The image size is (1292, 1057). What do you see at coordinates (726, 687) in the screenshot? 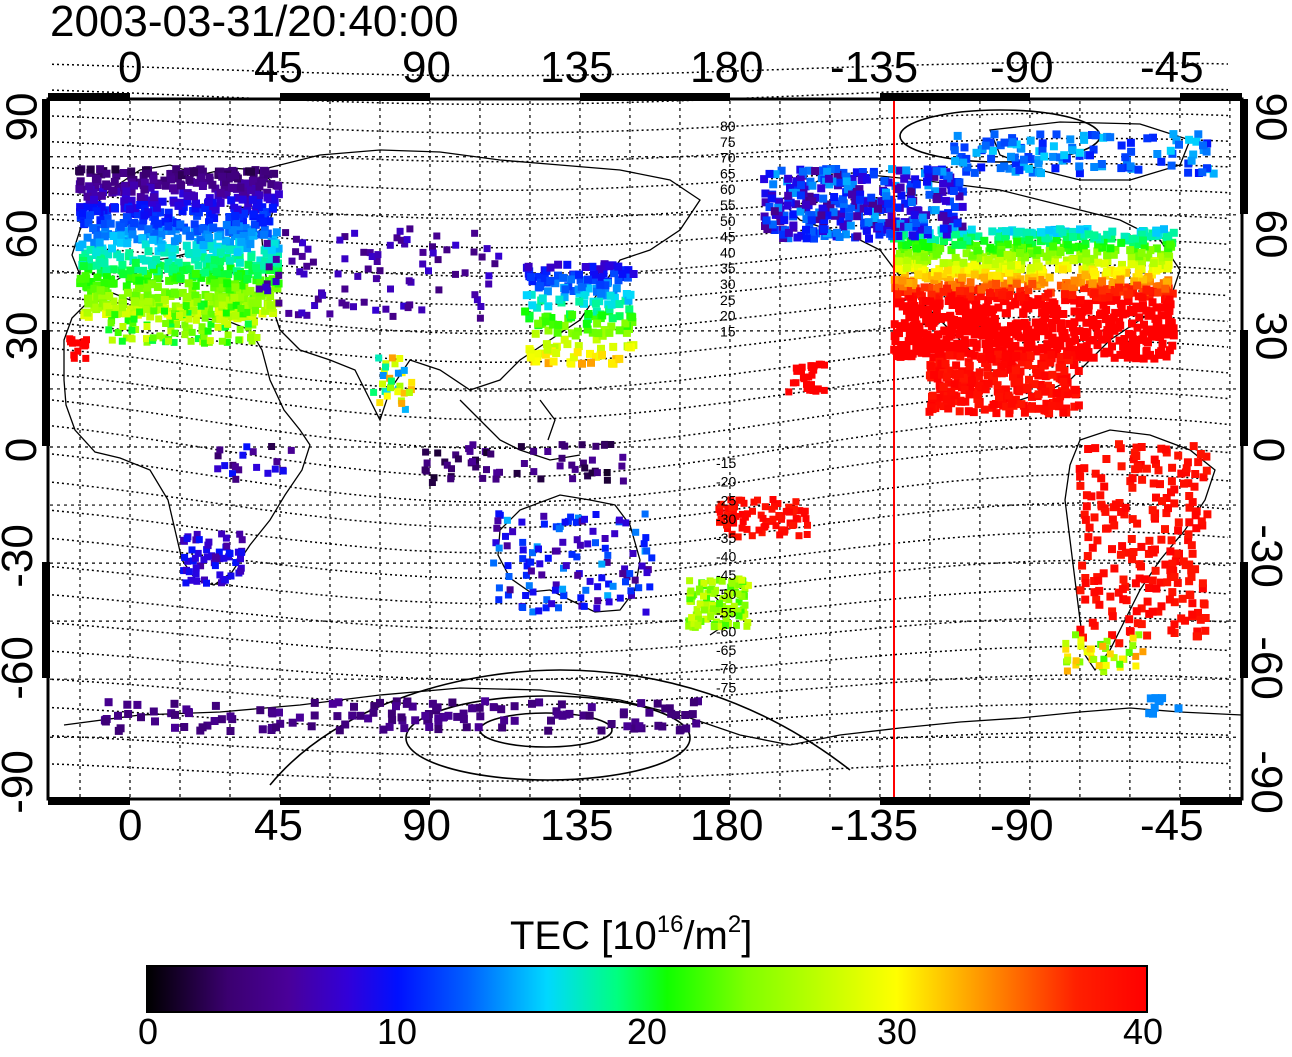
I see `contour-label: -75` at bounding box center [726, 687].